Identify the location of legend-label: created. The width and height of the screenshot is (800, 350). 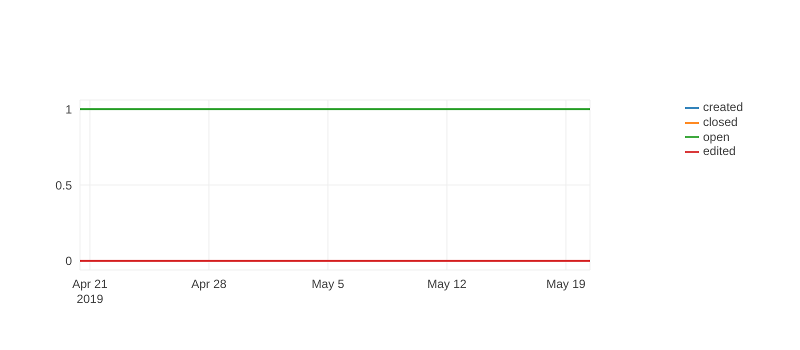
(723, 107).